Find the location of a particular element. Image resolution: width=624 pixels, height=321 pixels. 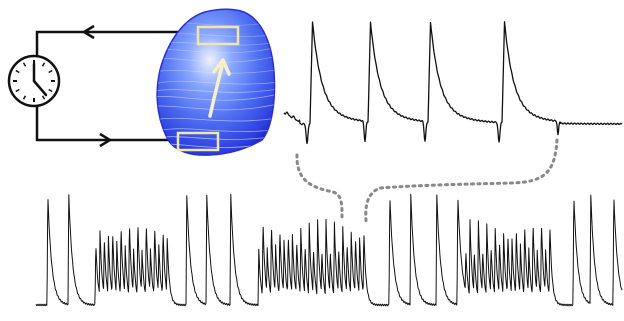

propagation-arrow is located at coordinates (216, 91).